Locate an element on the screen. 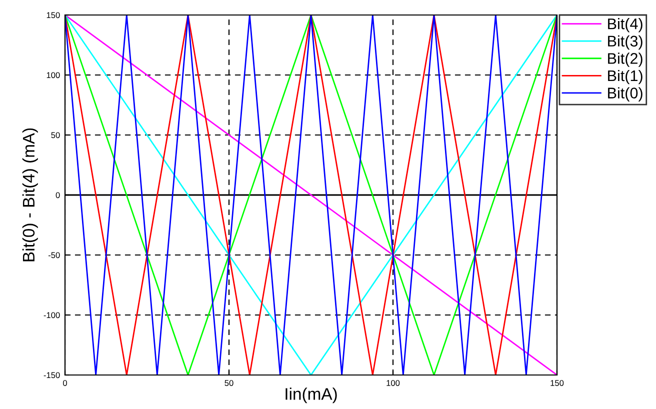 This screenshot has width=656, height=409. x-tick-label: 150 is located at coordinates (557, 383).